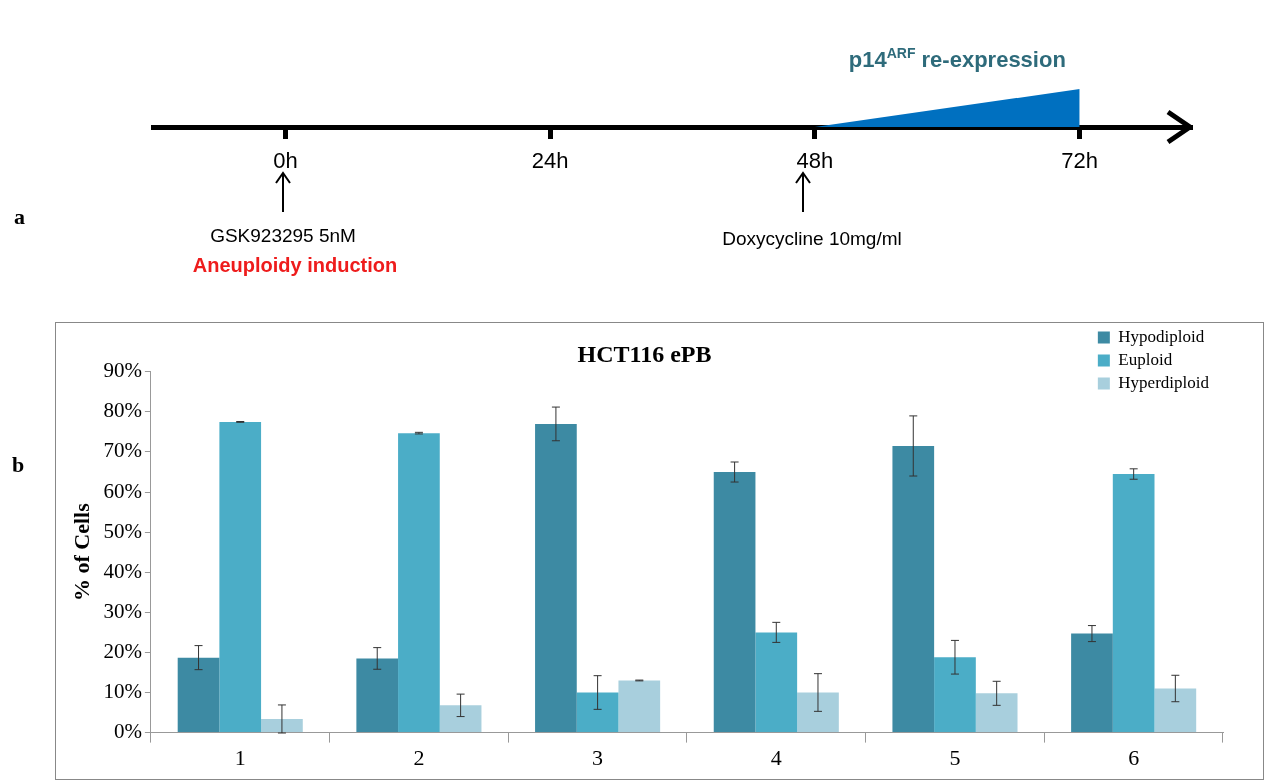 This screenshot has height=780, width=1264. I want to click on x-tick-label: 0h, so click(285, 161).